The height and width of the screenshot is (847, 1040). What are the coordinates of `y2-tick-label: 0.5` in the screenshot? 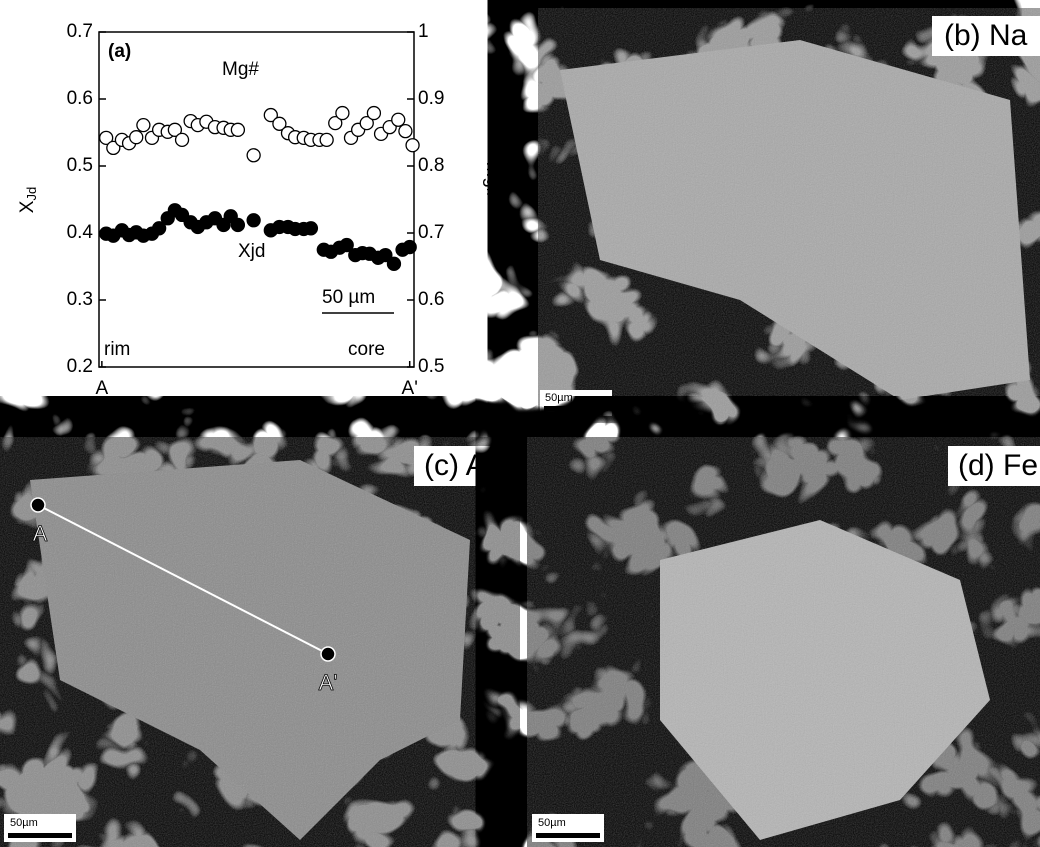 It's located at (431, 366).